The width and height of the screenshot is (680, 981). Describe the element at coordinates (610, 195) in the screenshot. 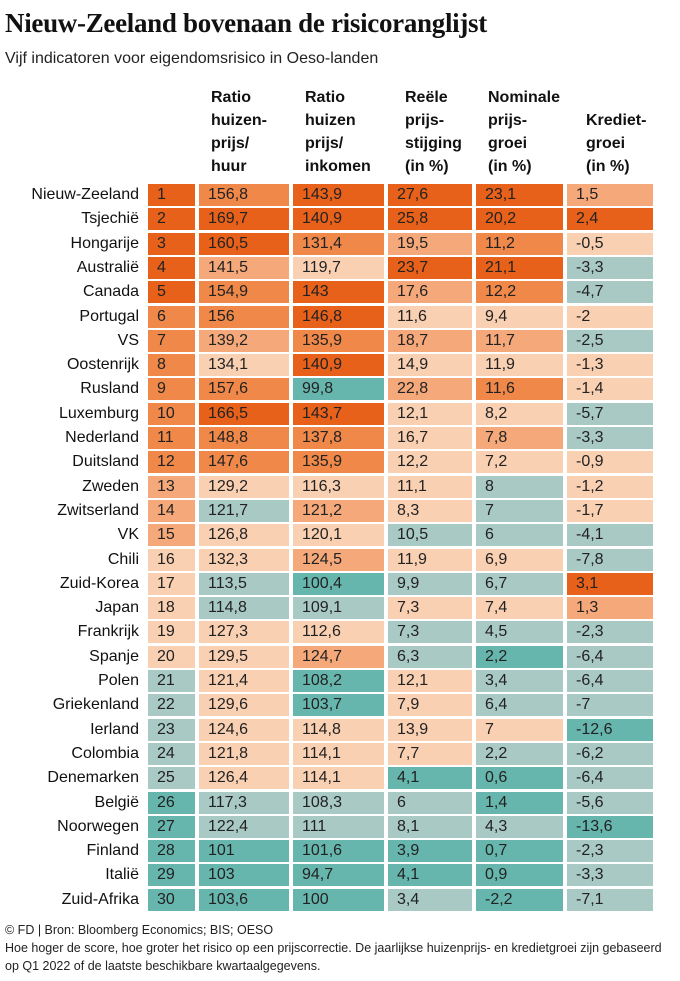

I see `cell-krediet: 1,5` at that location.